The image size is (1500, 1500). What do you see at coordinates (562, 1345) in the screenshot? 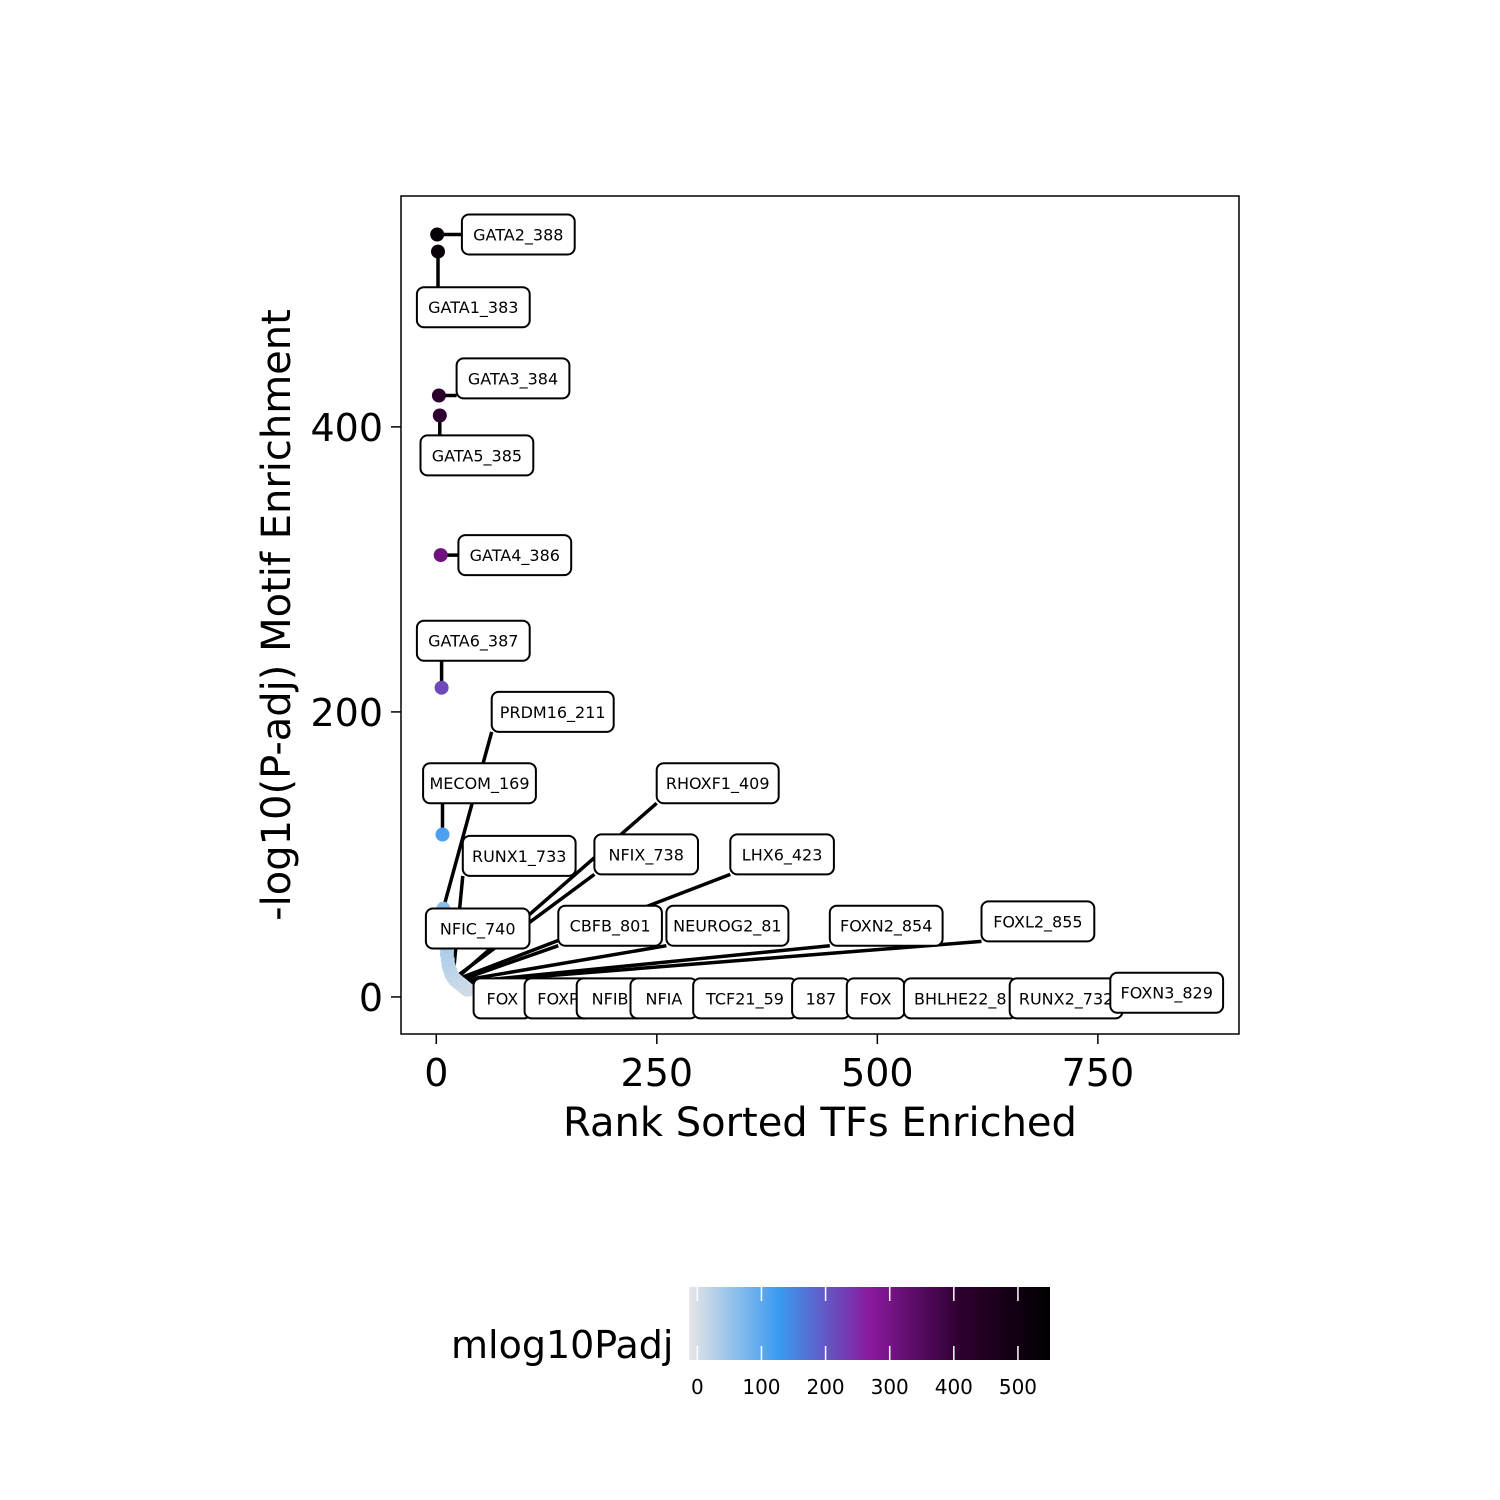
I see `legend-title: mlog10Padj` at bounding box center [562, 1345].